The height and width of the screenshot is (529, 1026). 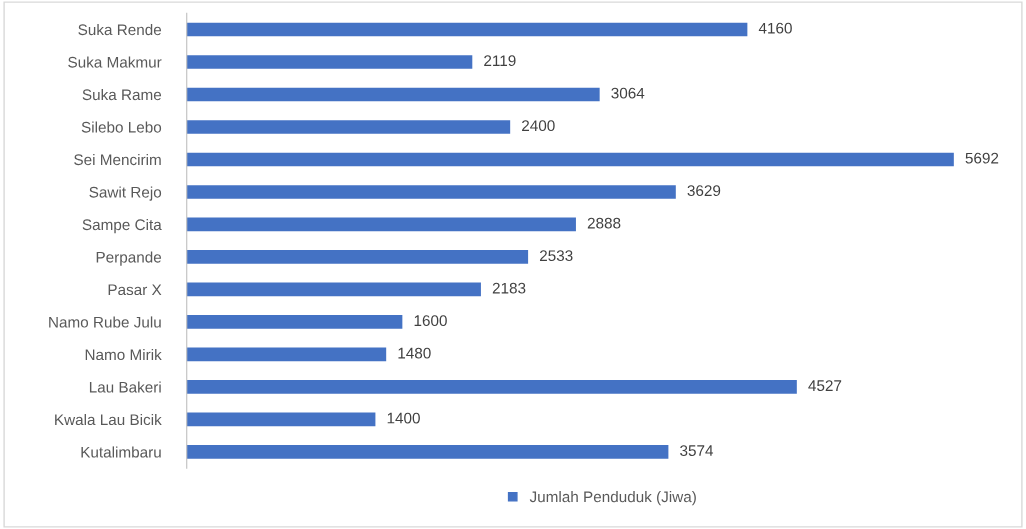 I want to click on y-tick-label: Silebo Lebo, so click(x=121, y=127).